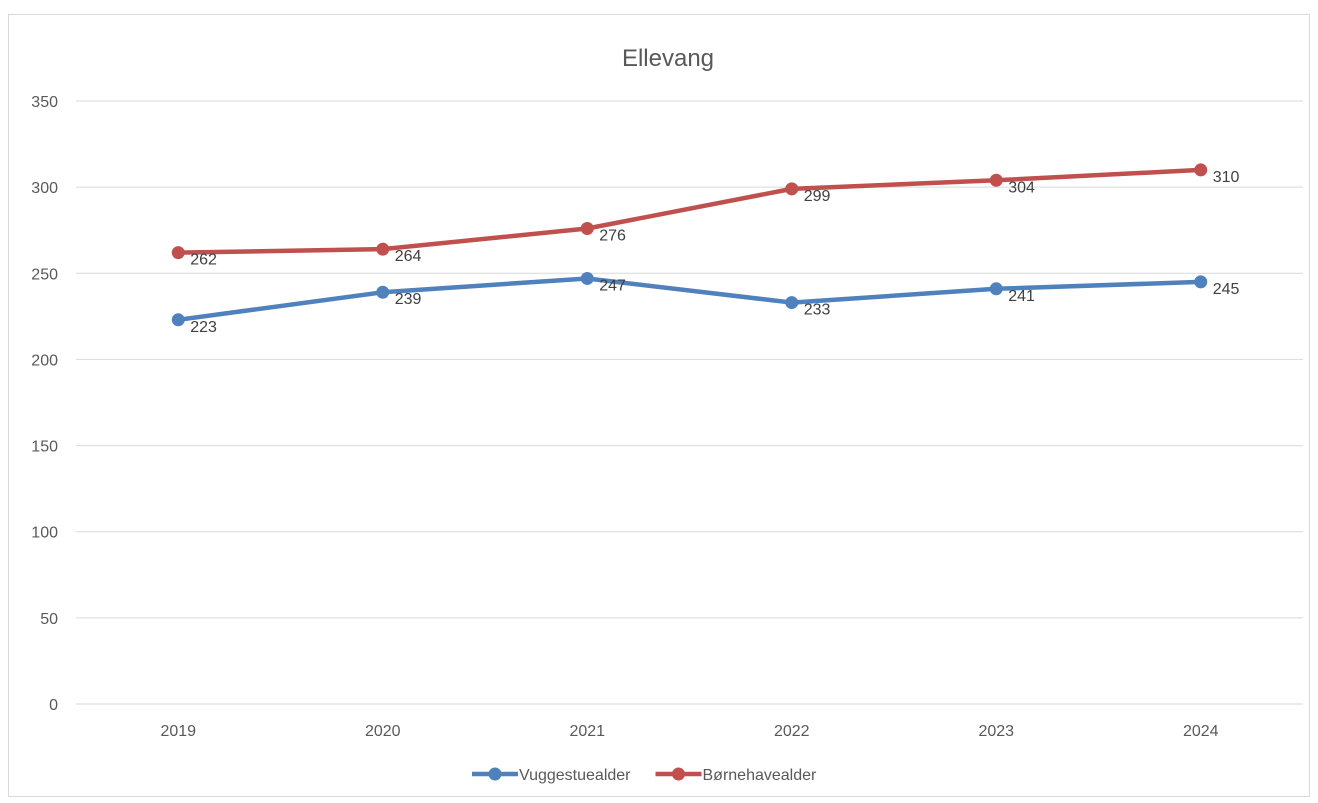  I want to click on y-axis: 0 50 100 150 200 250 300 350, so click(44, 404).